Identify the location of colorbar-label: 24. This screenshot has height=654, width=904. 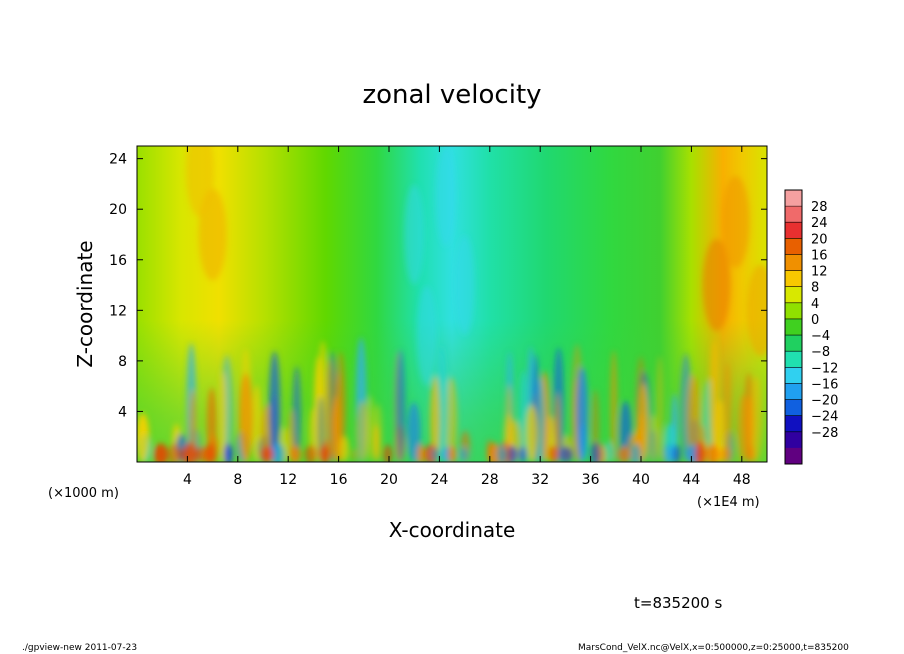
(819, 223).